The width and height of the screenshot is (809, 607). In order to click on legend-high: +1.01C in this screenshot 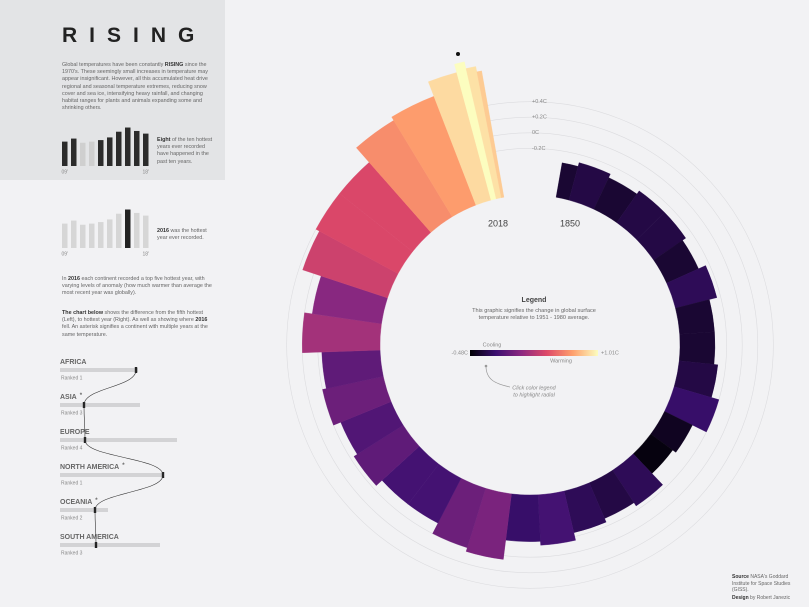, I will do `click(610, 353)`.